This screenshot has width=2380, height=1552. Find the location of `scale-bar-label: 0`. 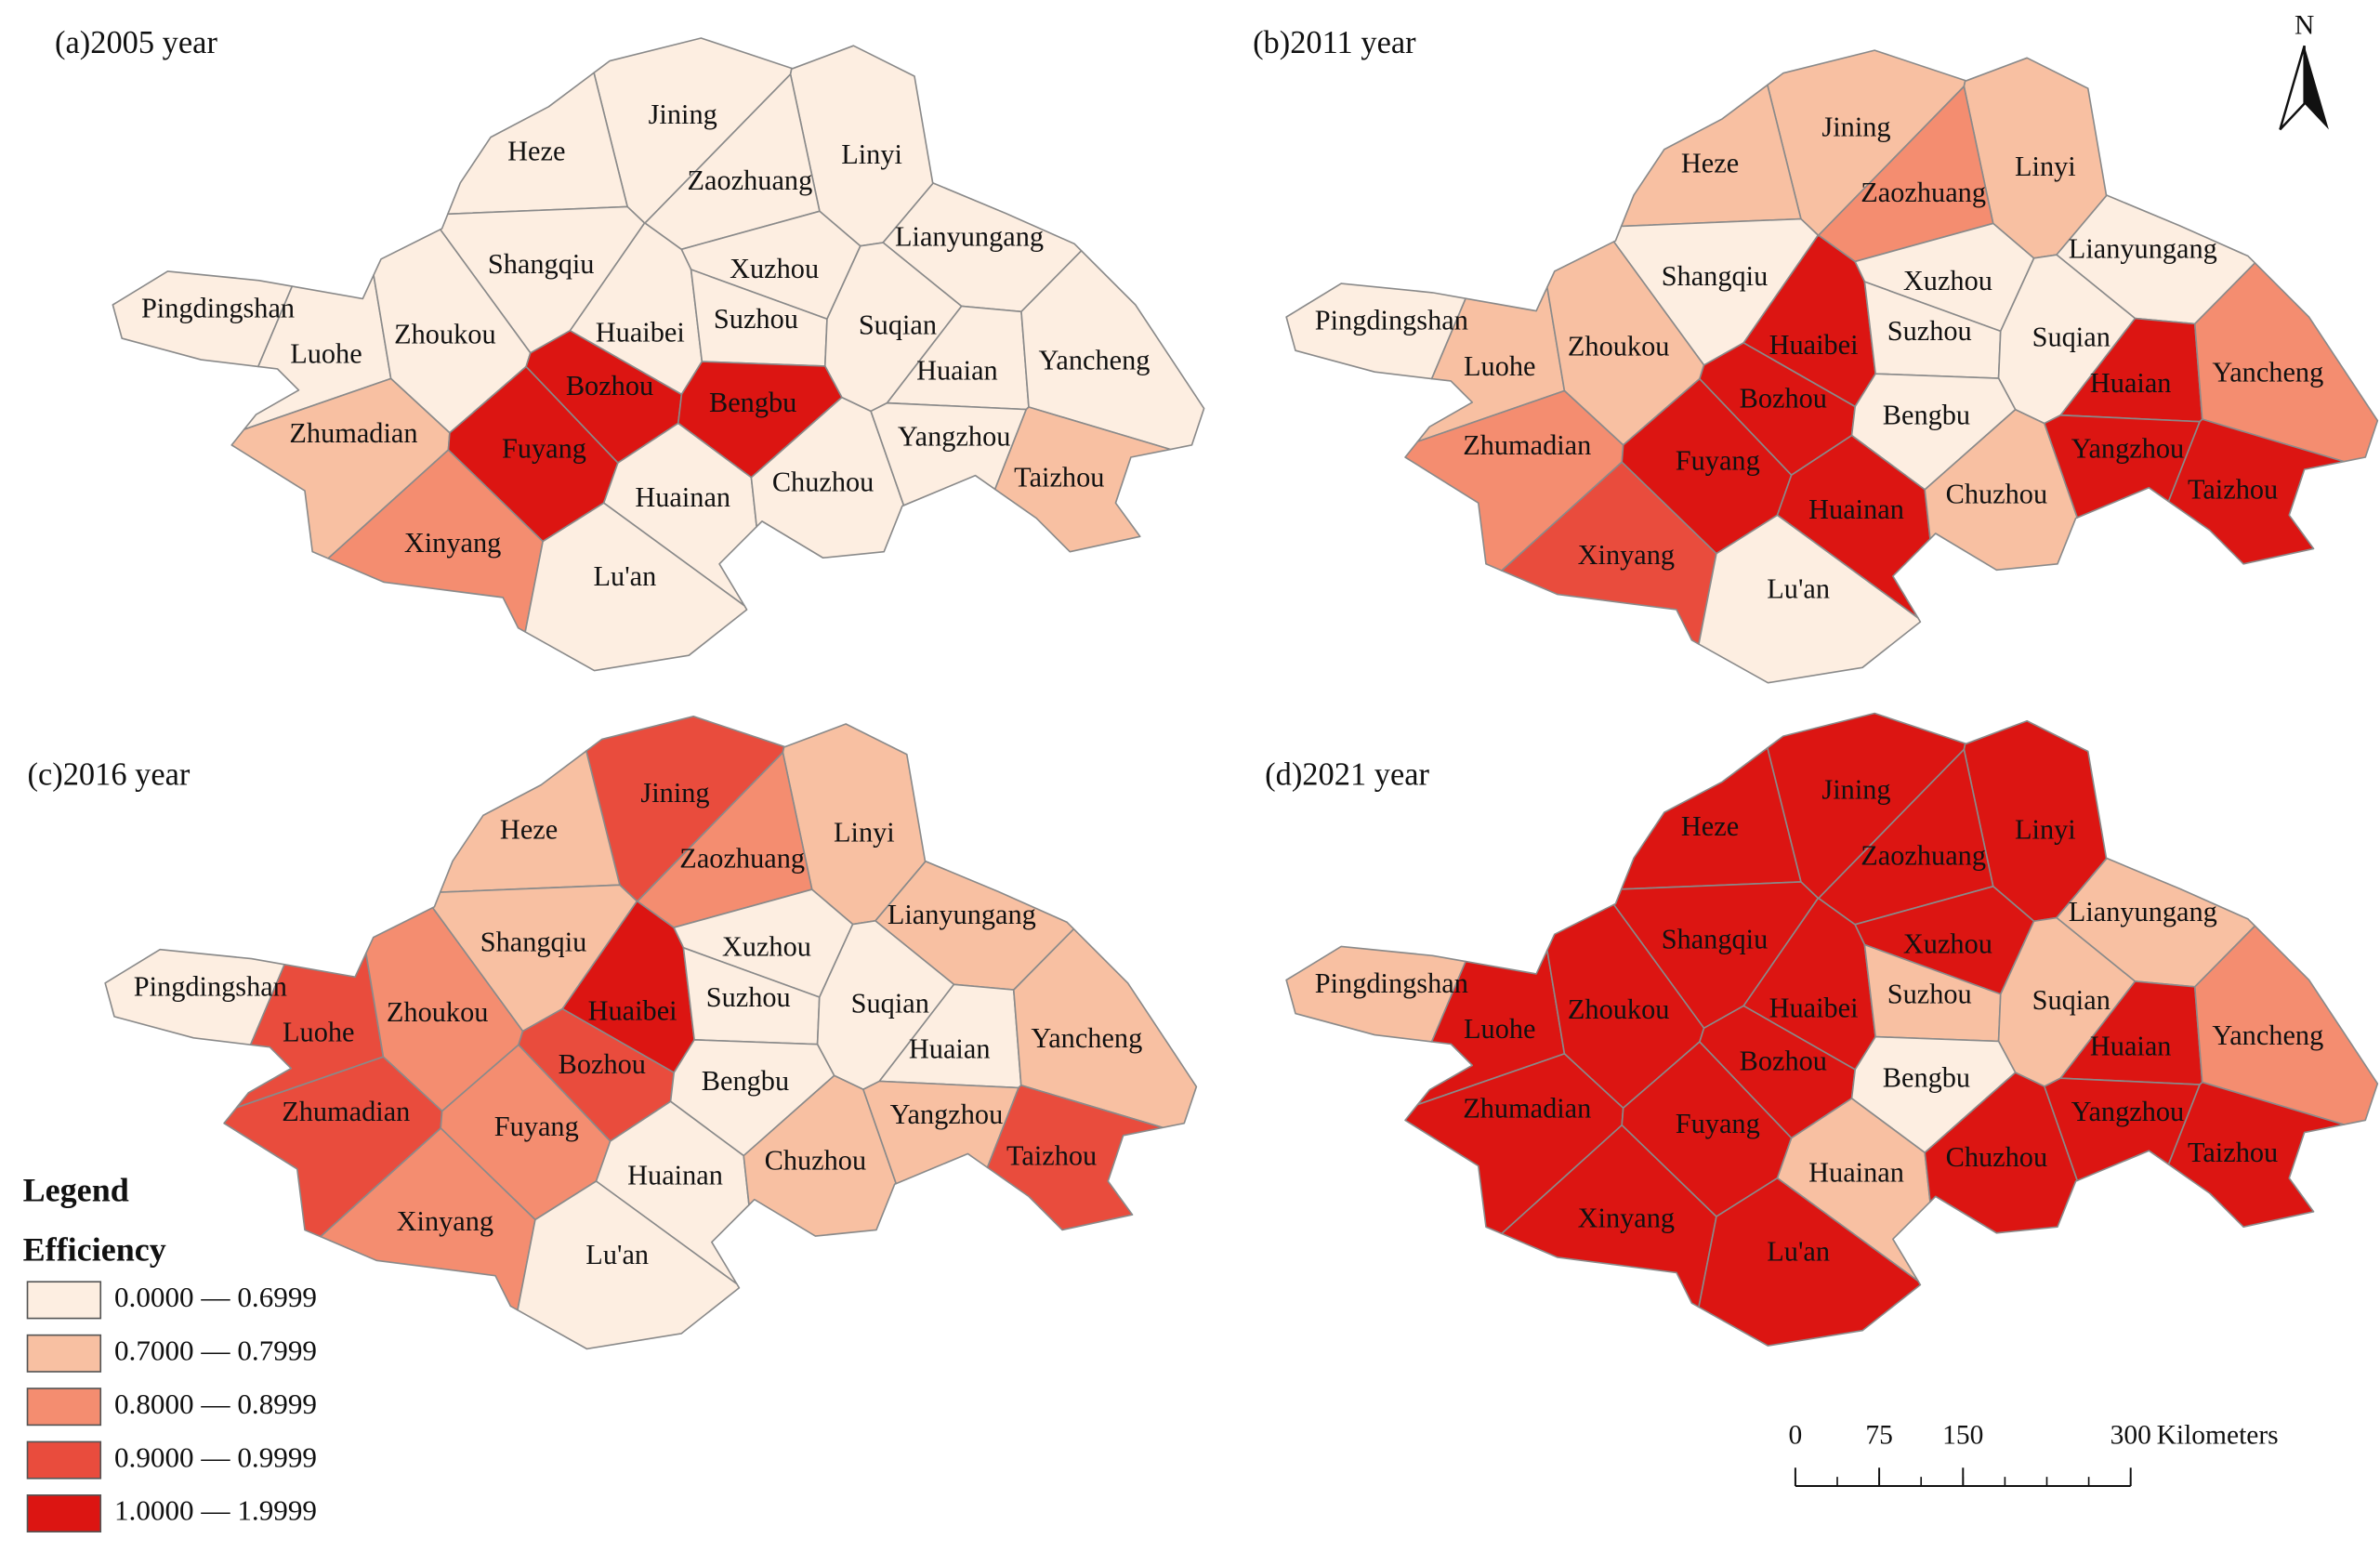

scale-bar-label: 0 is located at coordinates (1796, 1435).